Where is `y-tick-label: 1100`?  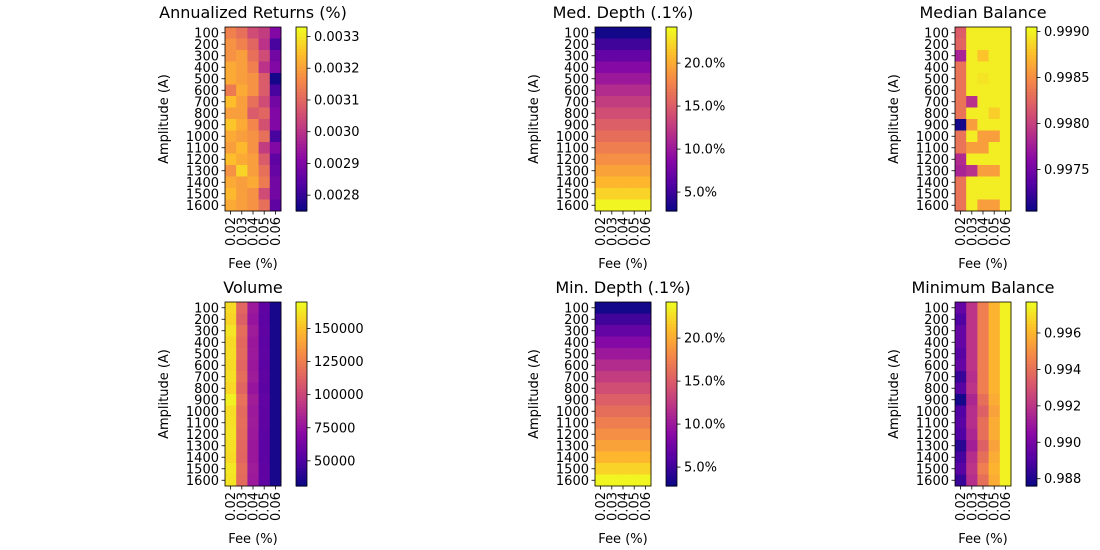 y-tick-label: 1100 is located at coordinates (572, 148).